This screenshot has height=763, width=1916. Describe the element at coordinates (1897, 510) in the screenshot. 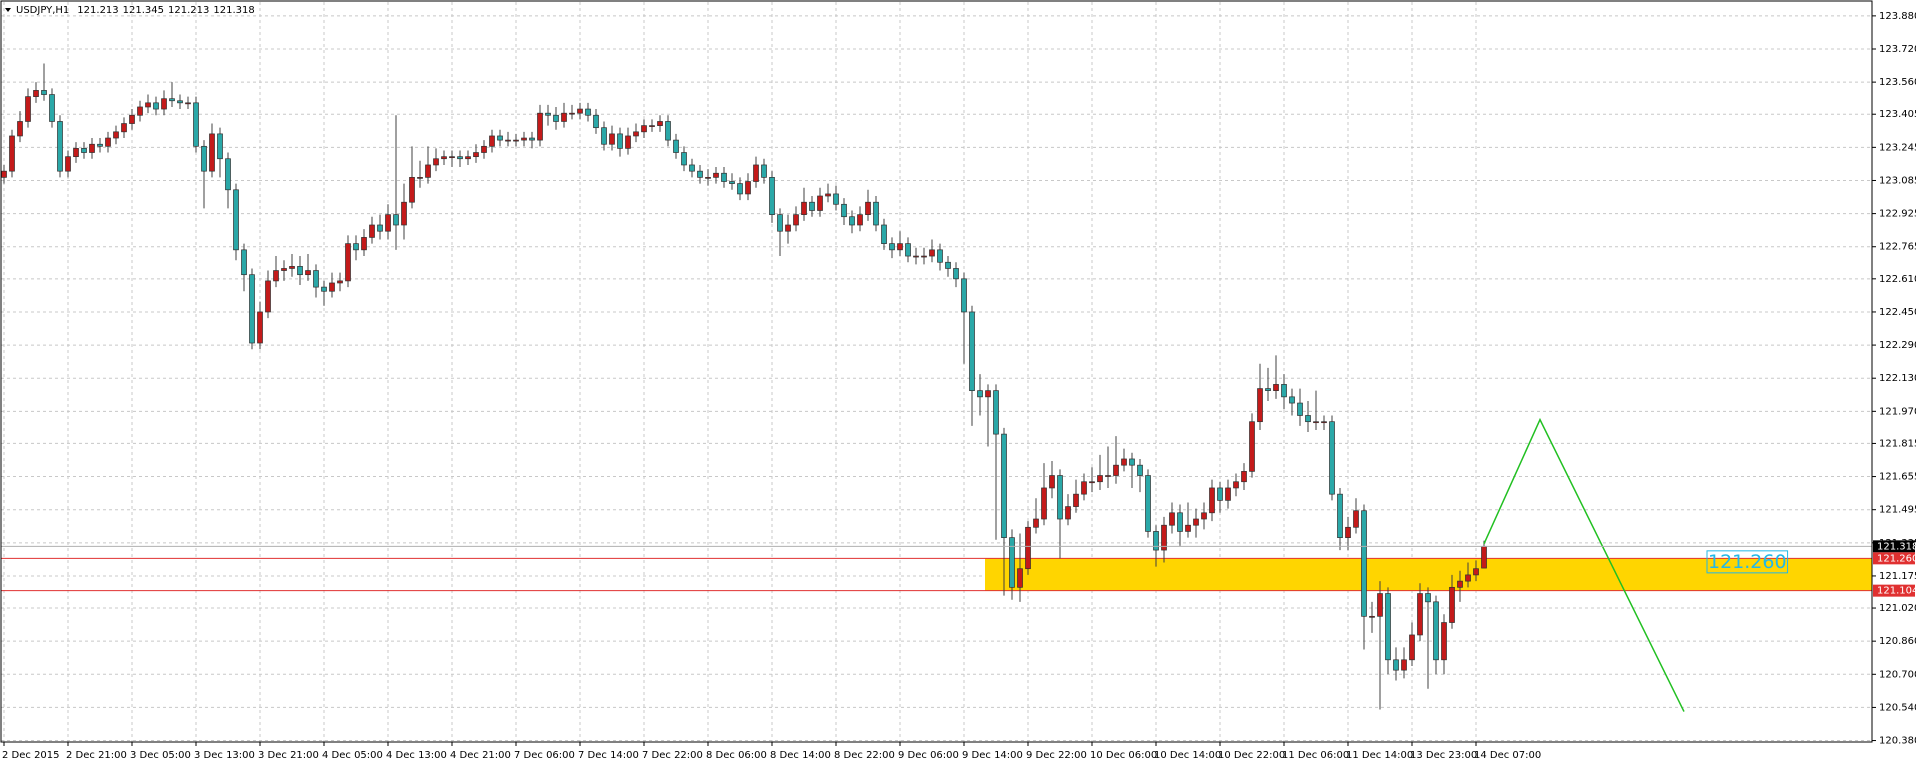

I see `y-tick-label: 121.495` at that location.